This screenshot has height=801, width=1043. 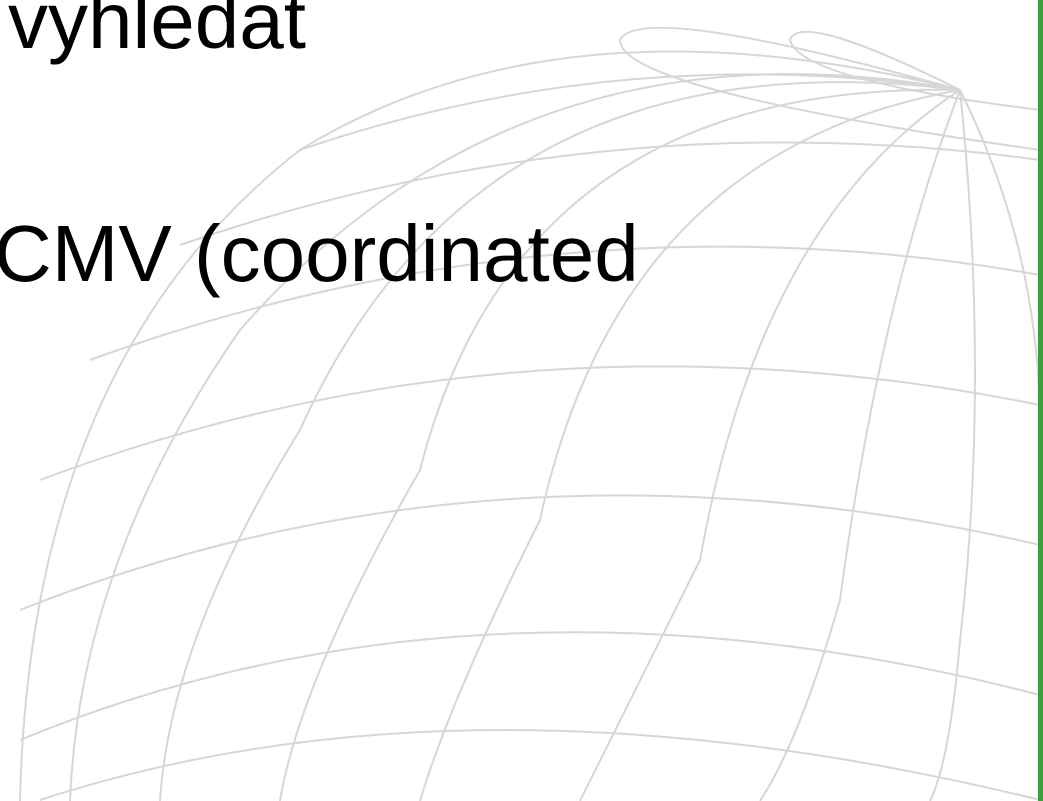 I want to click on slide-text-line-1: vyhledat, so click(x=157, y=32).